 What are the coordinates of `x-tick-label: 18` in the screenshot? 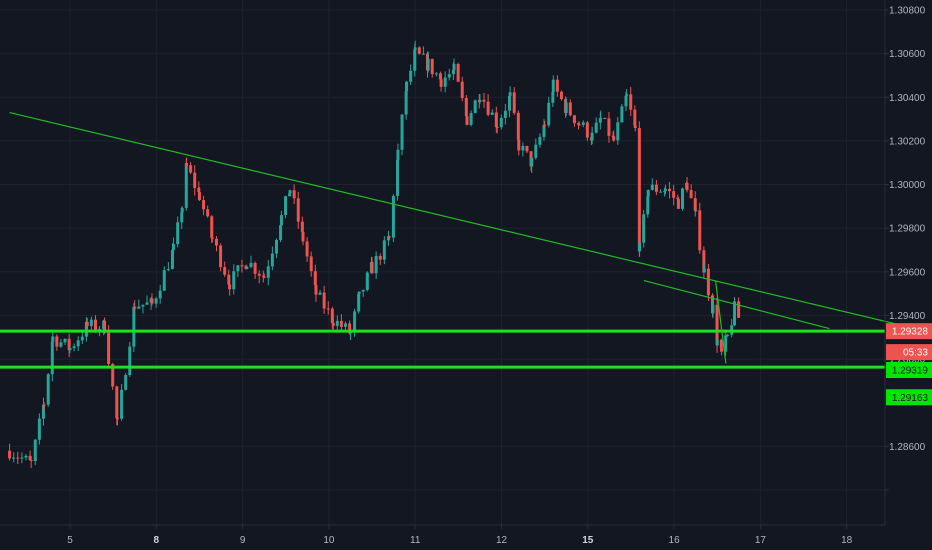 It's located at (847, 540).